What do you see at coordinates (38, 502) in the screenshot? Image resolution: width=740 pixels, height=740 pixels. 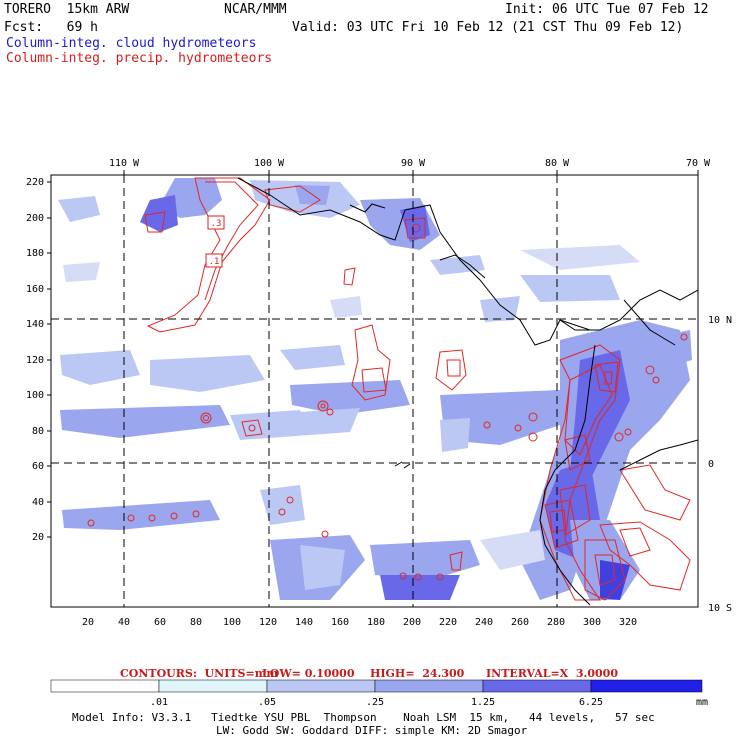 I see `y-tick: 40` at bounding box center [38, 502].